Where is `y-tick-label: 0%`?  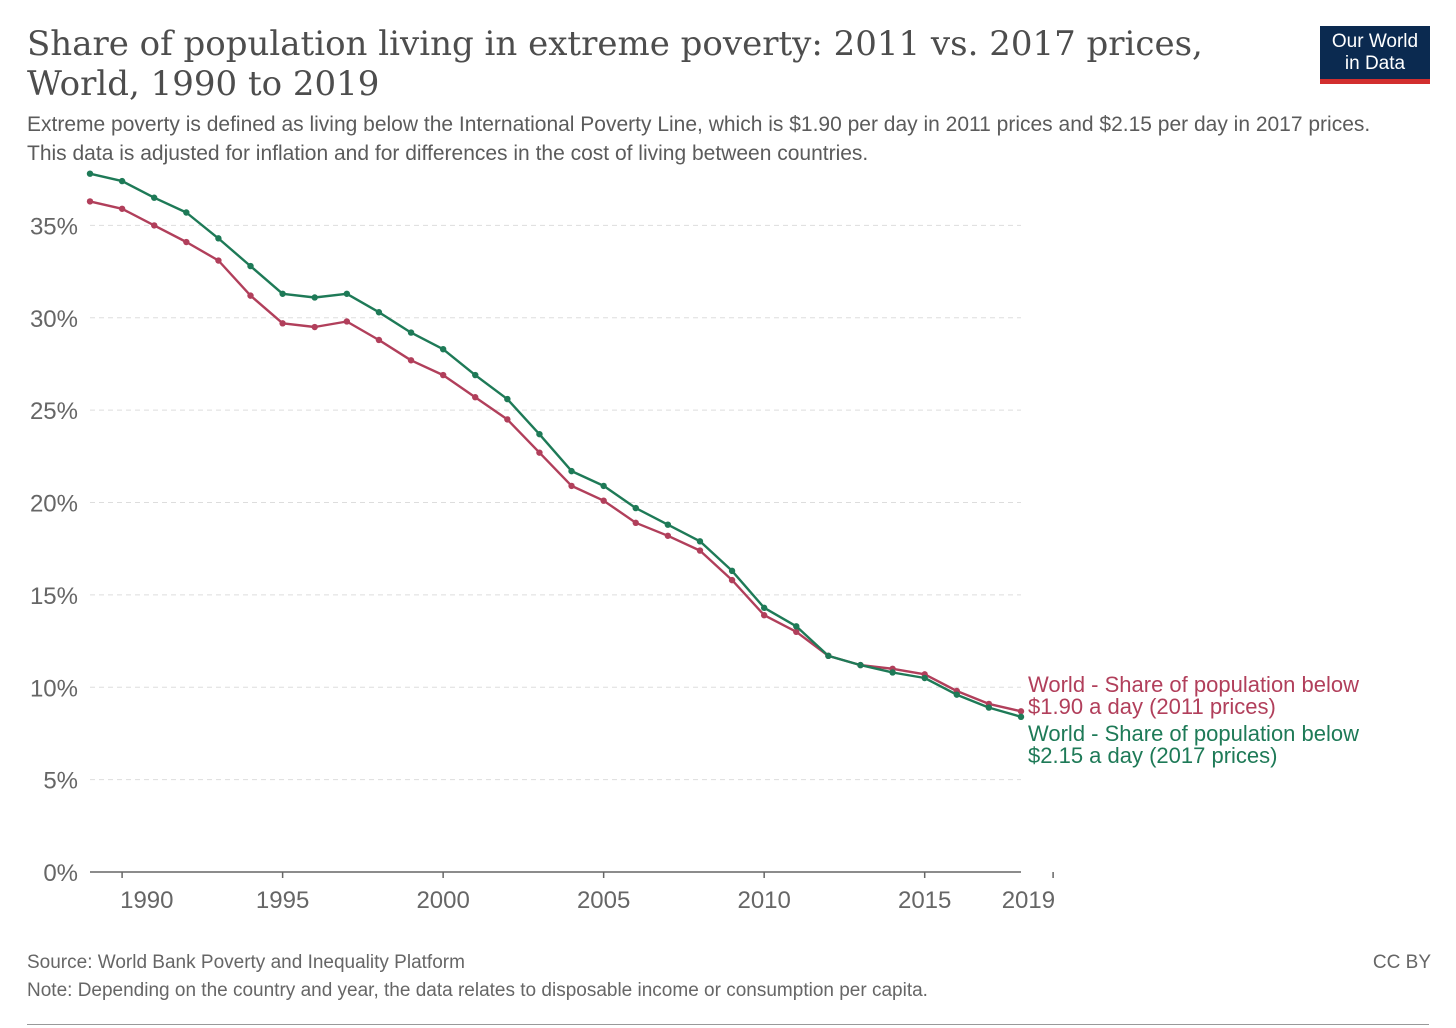 y-tick-label: 0% is located at coordinates (60, 873).